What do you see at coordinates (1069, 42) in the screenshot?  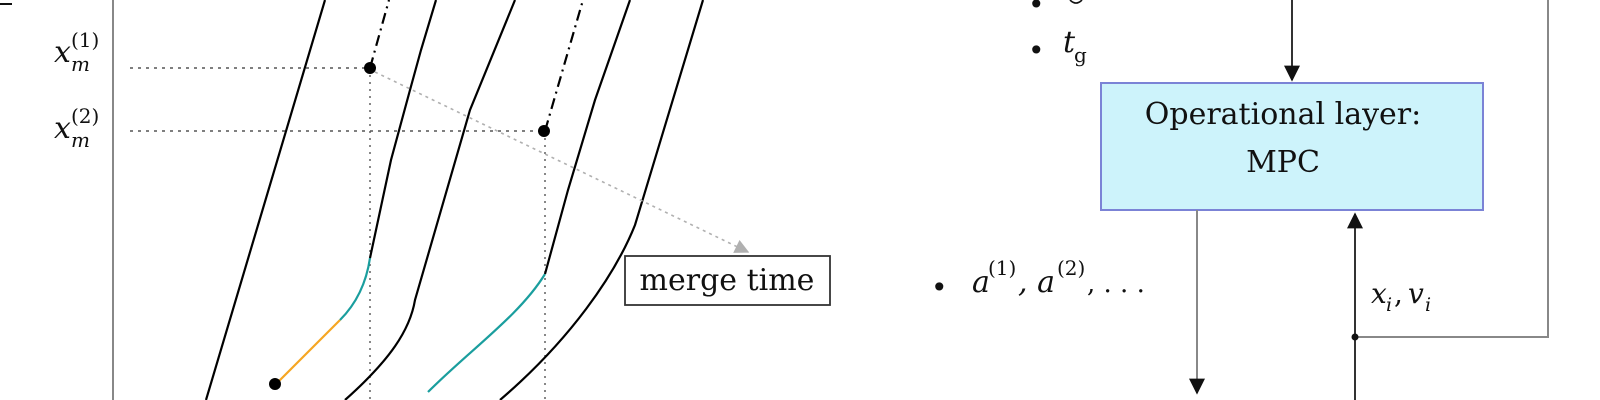 I see `svg-text: t` at bounding box center [1069, 42].